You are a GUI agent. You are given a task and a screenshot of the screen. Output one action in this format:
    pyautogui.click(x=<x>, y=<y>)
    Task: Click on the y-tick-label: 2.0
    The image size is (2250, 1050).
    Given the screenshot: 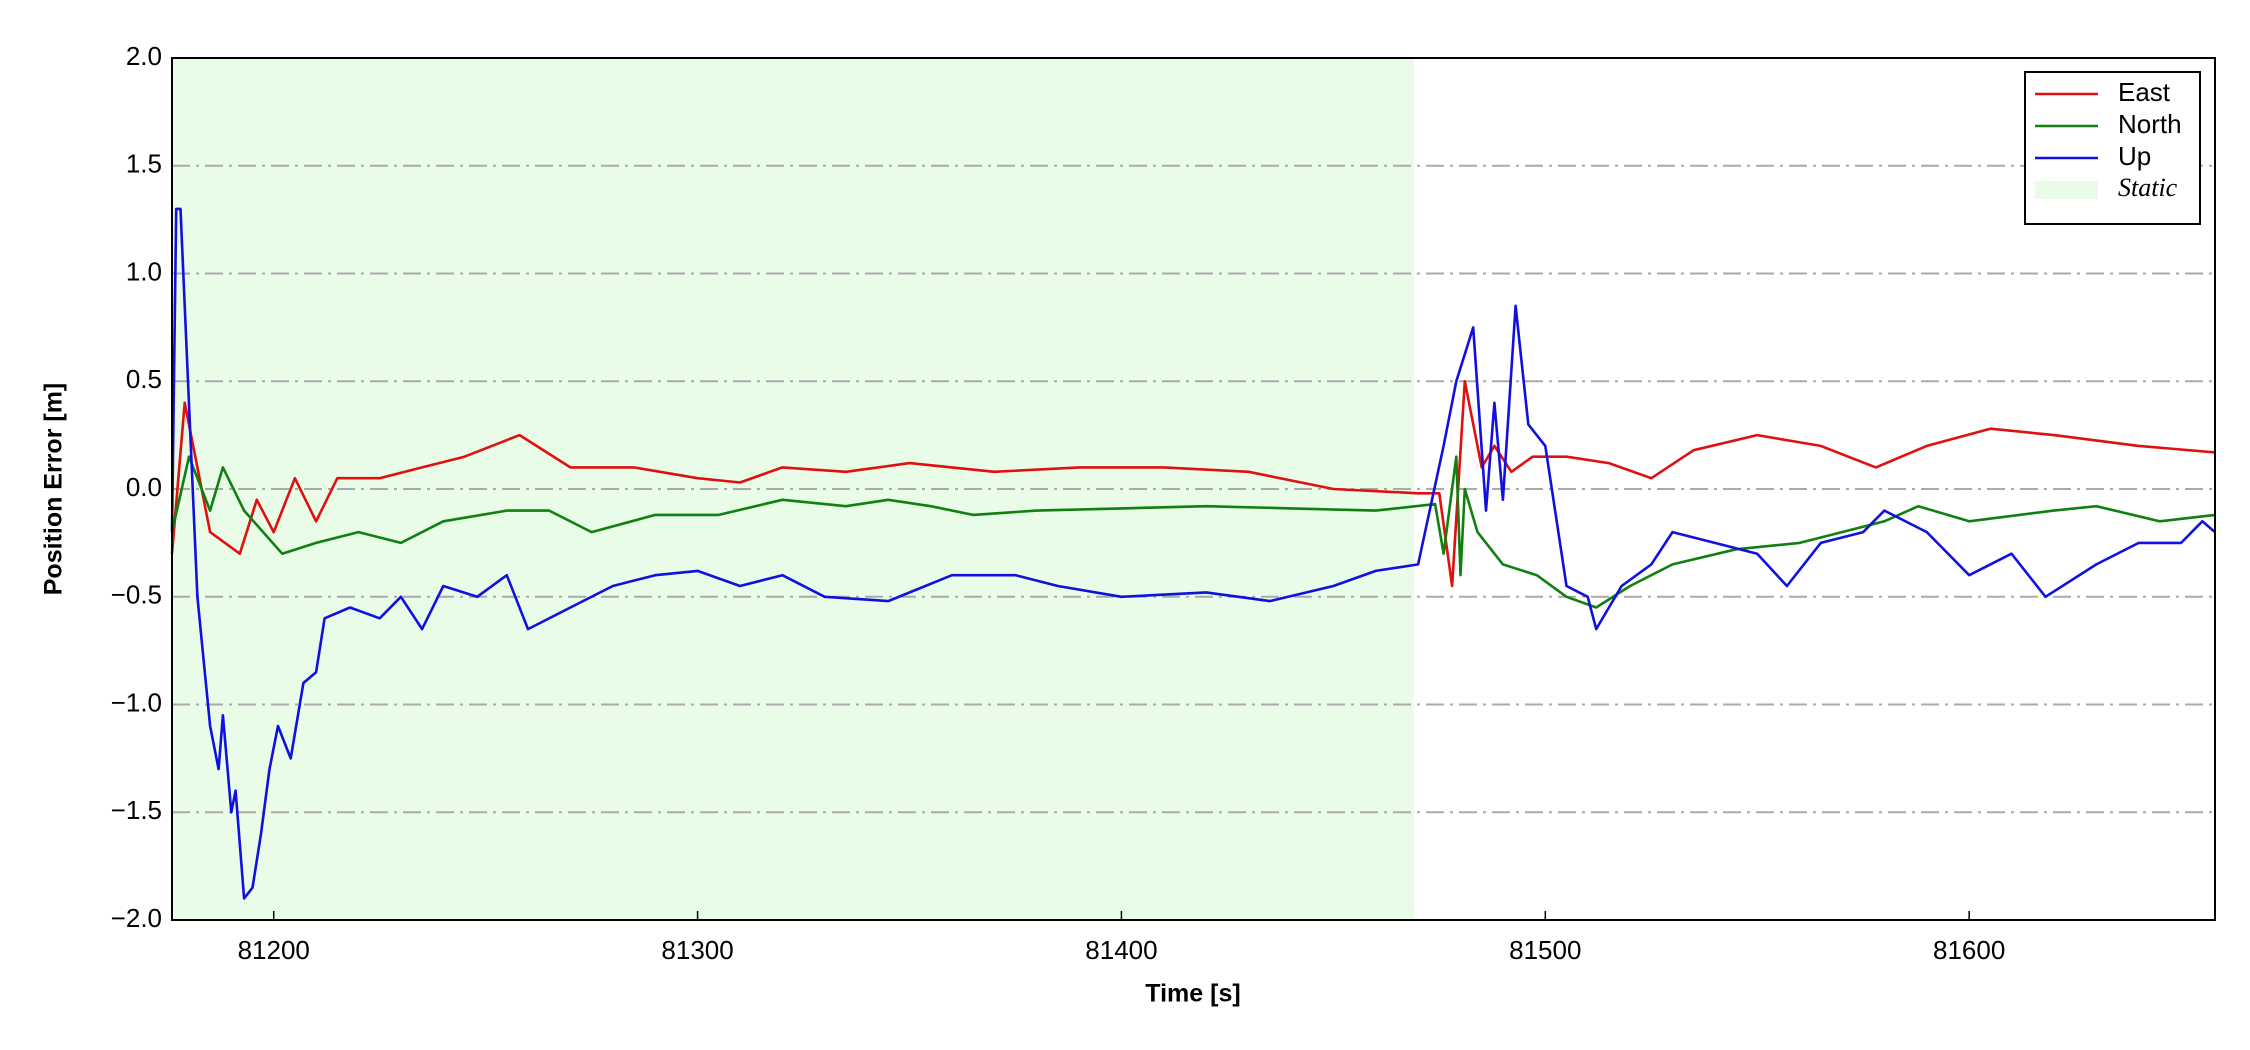 What is the action you would take?
    pyautogui.click(x=144, y=56)
    